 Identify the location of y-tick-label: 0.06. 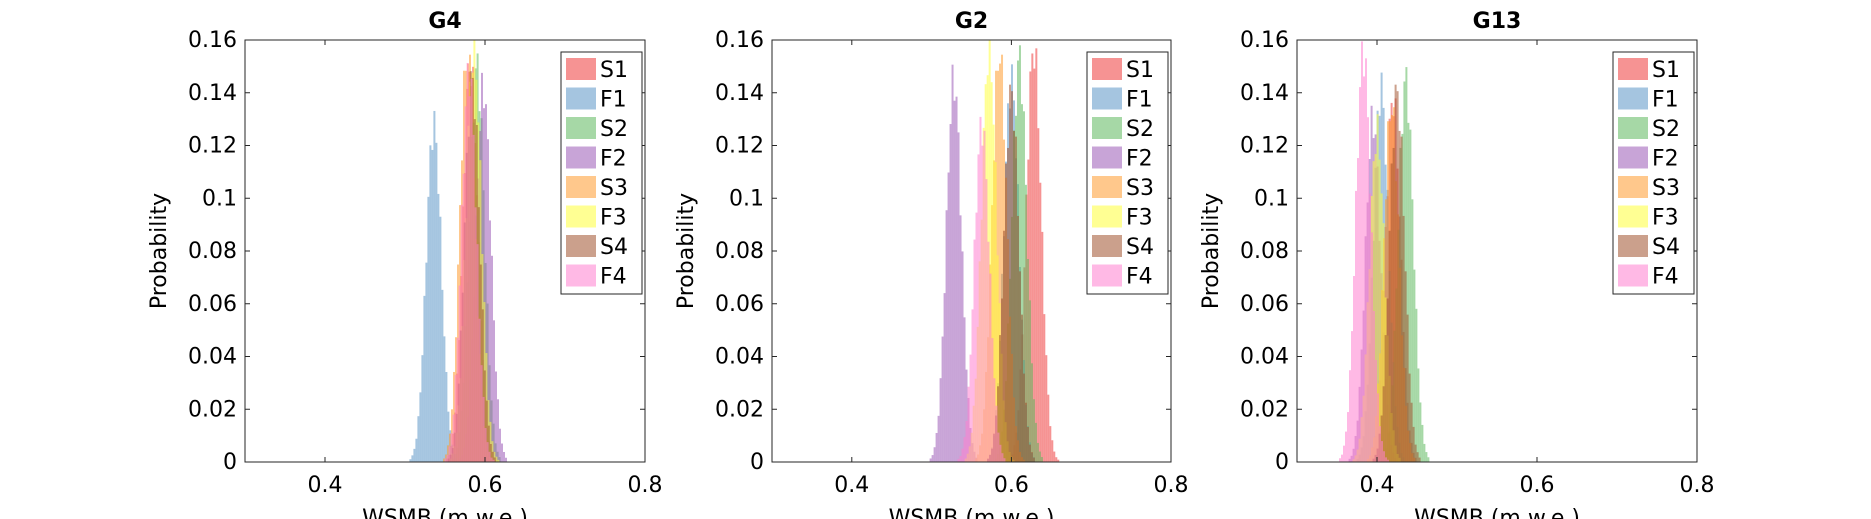
(739, 304).